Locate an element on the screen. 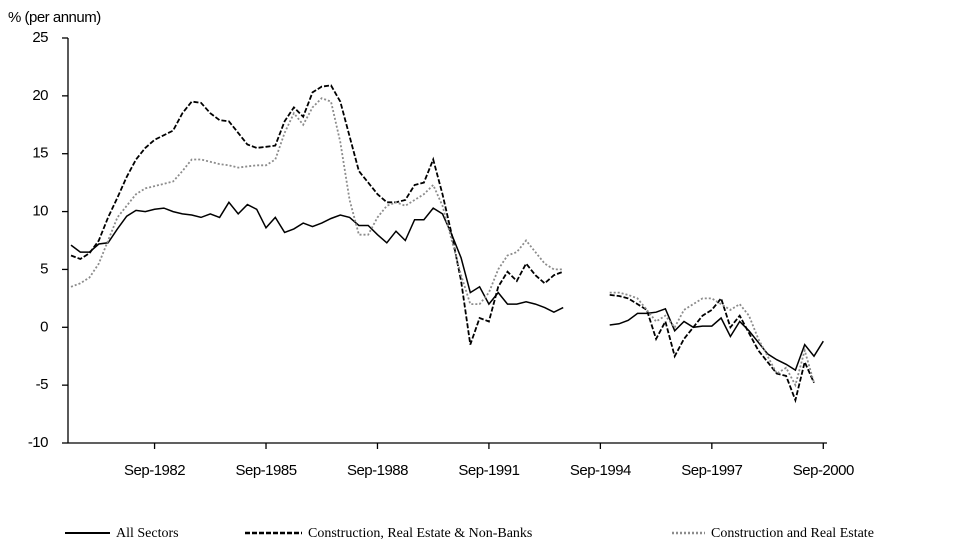  y-tick-label: 5 is located at coordinates (44, 268).